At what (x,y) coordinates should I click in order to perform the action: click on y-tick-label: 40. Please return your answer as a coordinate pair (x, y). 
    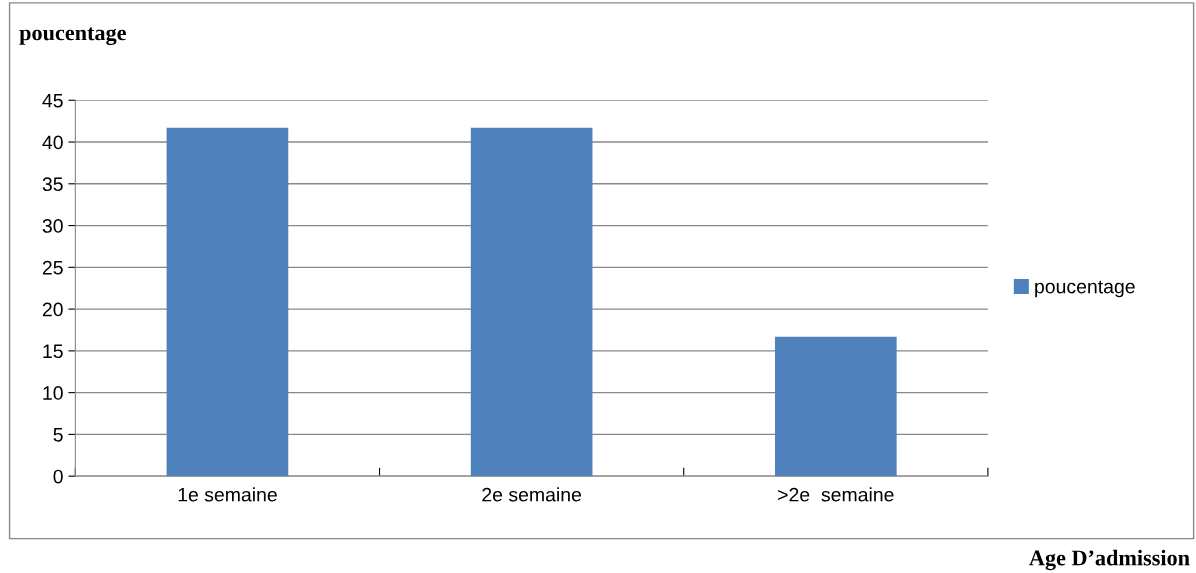
    Looking at the image, I should click on (52, 142).